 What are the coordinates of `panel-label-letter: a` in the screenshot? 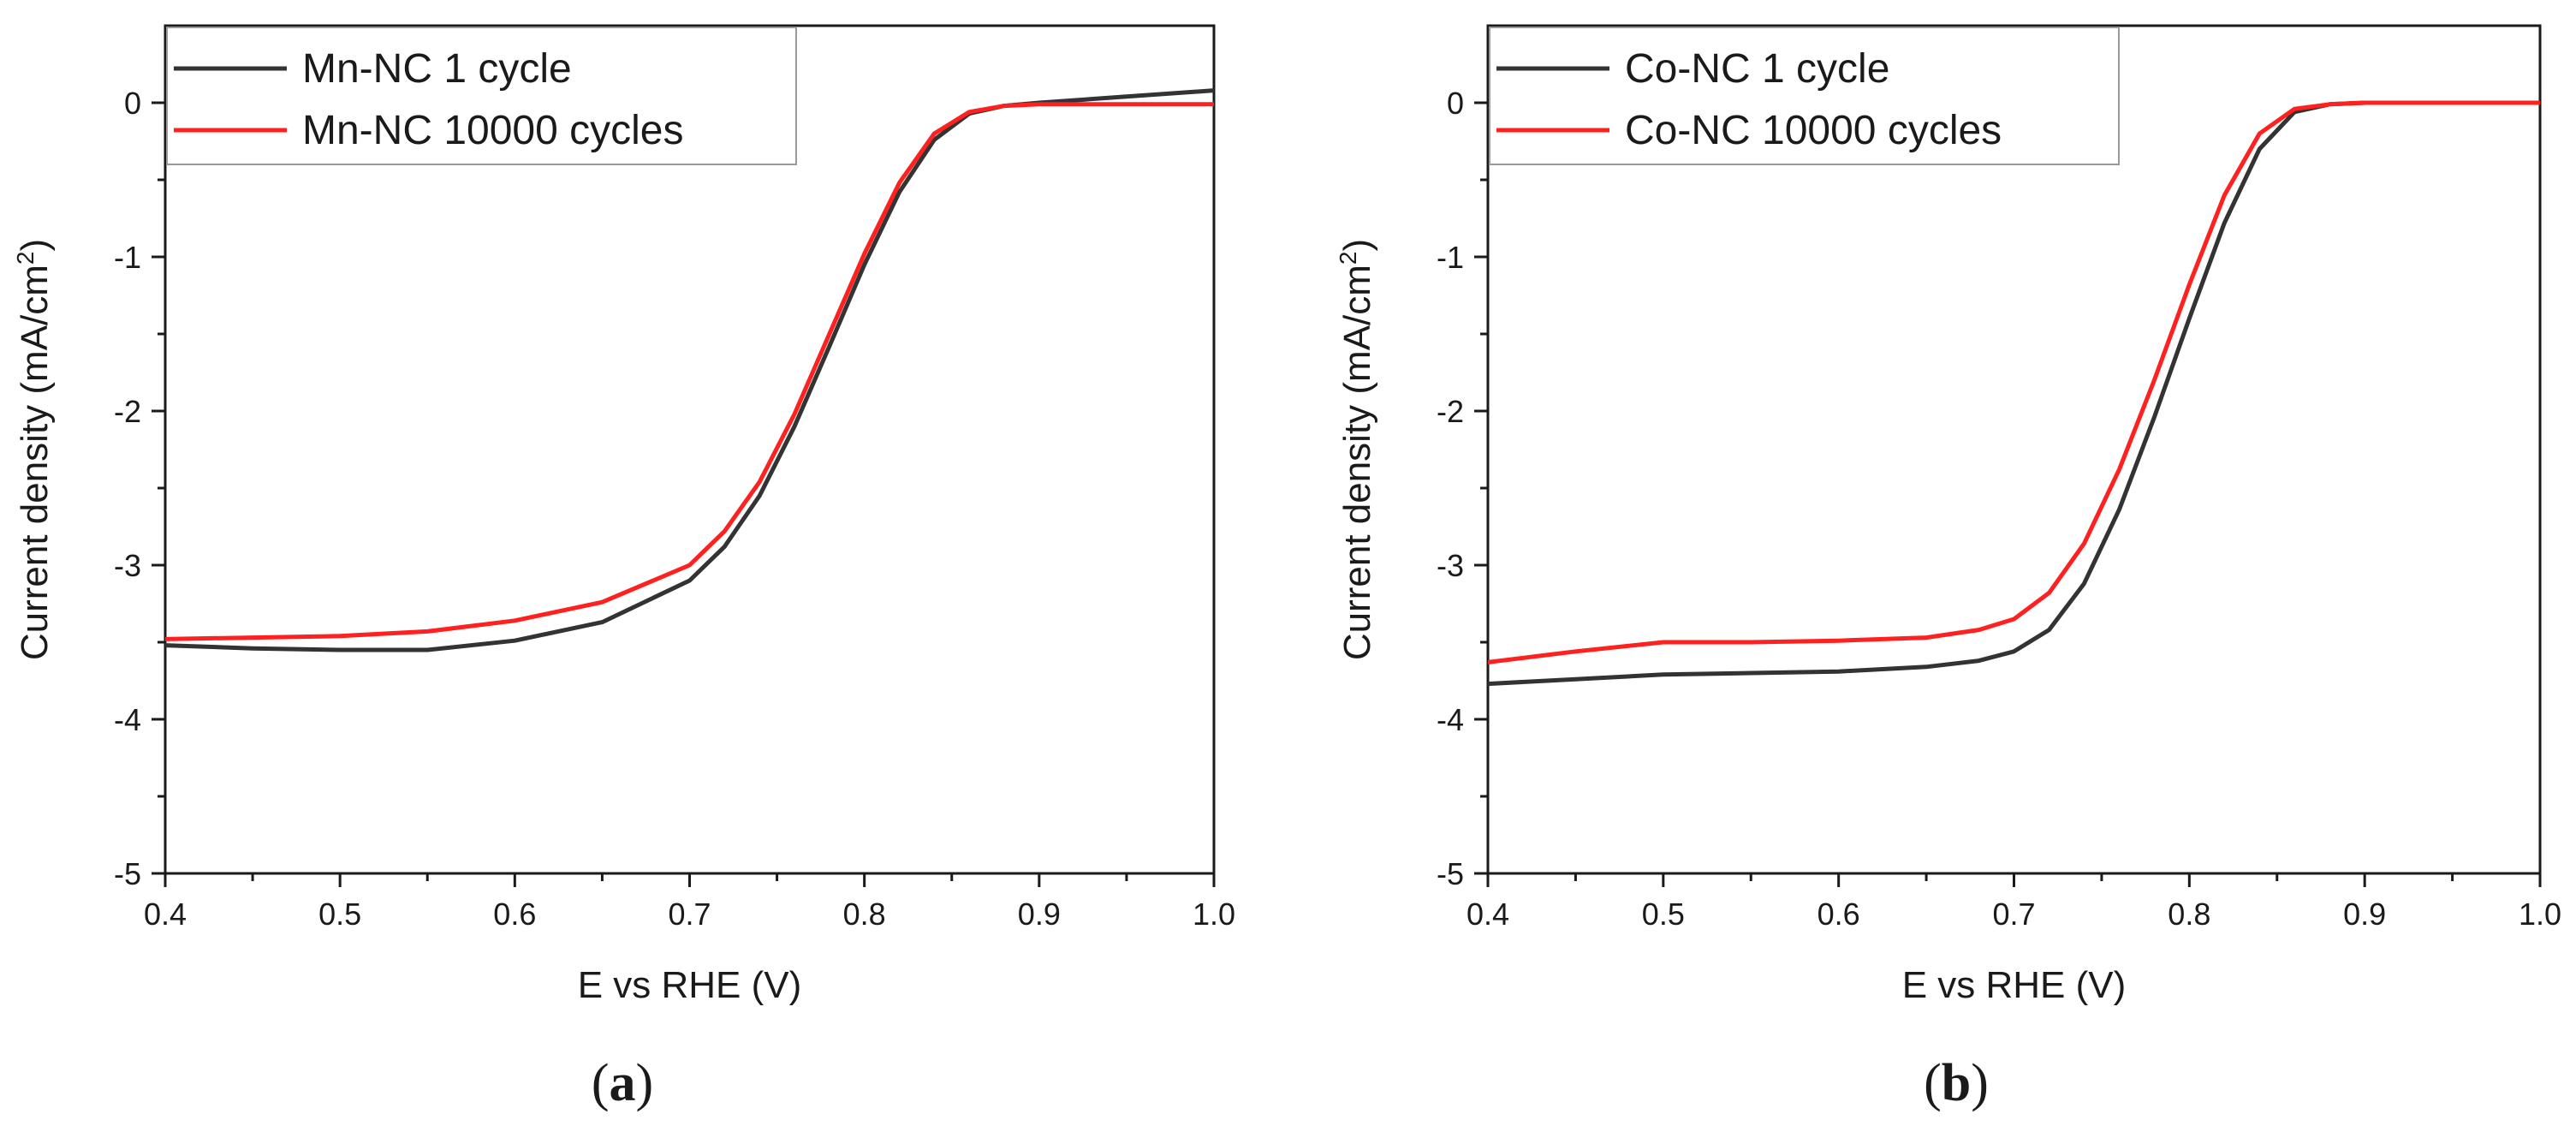 It's located at (623, 1083).